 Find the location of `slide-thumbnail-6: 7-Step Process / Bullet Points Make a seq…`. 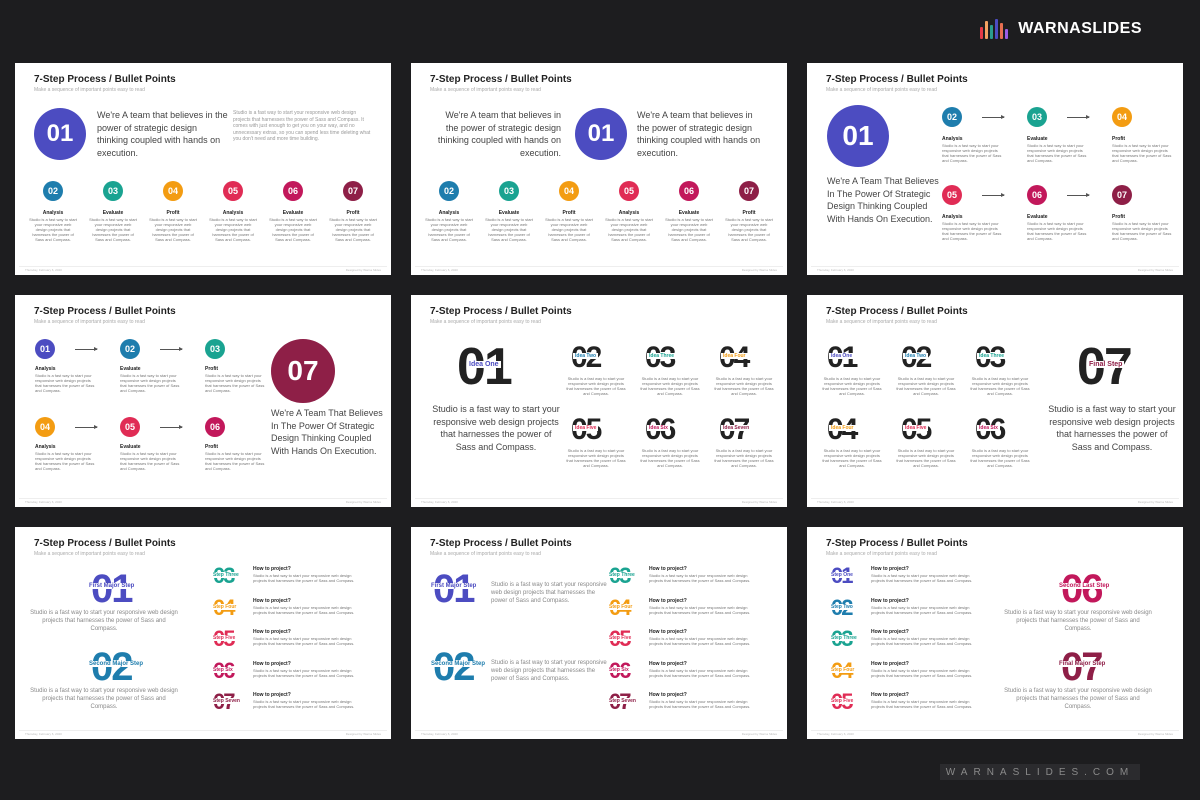

slide-thumbnail-6: 7-Step Process / Bullet Points Make a seq… is located at coordinates (995, 401).